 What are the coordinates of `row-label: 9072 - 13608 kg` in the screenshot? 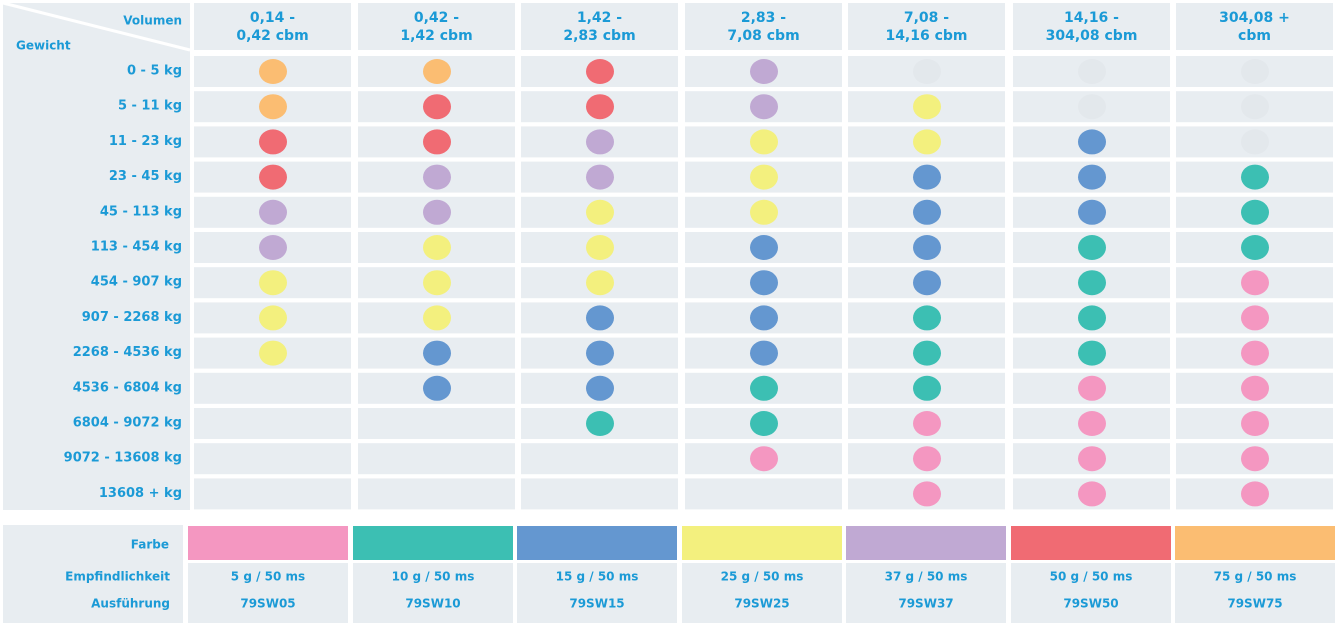 It's located at (123, 458).